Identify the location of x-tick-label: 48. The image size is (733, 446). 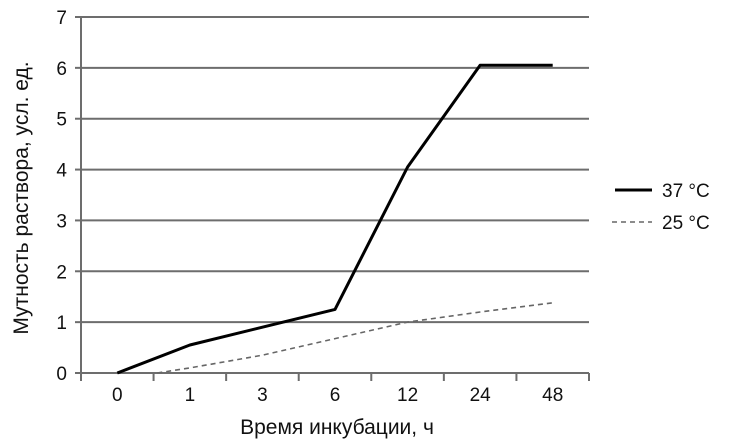
(552, 395).